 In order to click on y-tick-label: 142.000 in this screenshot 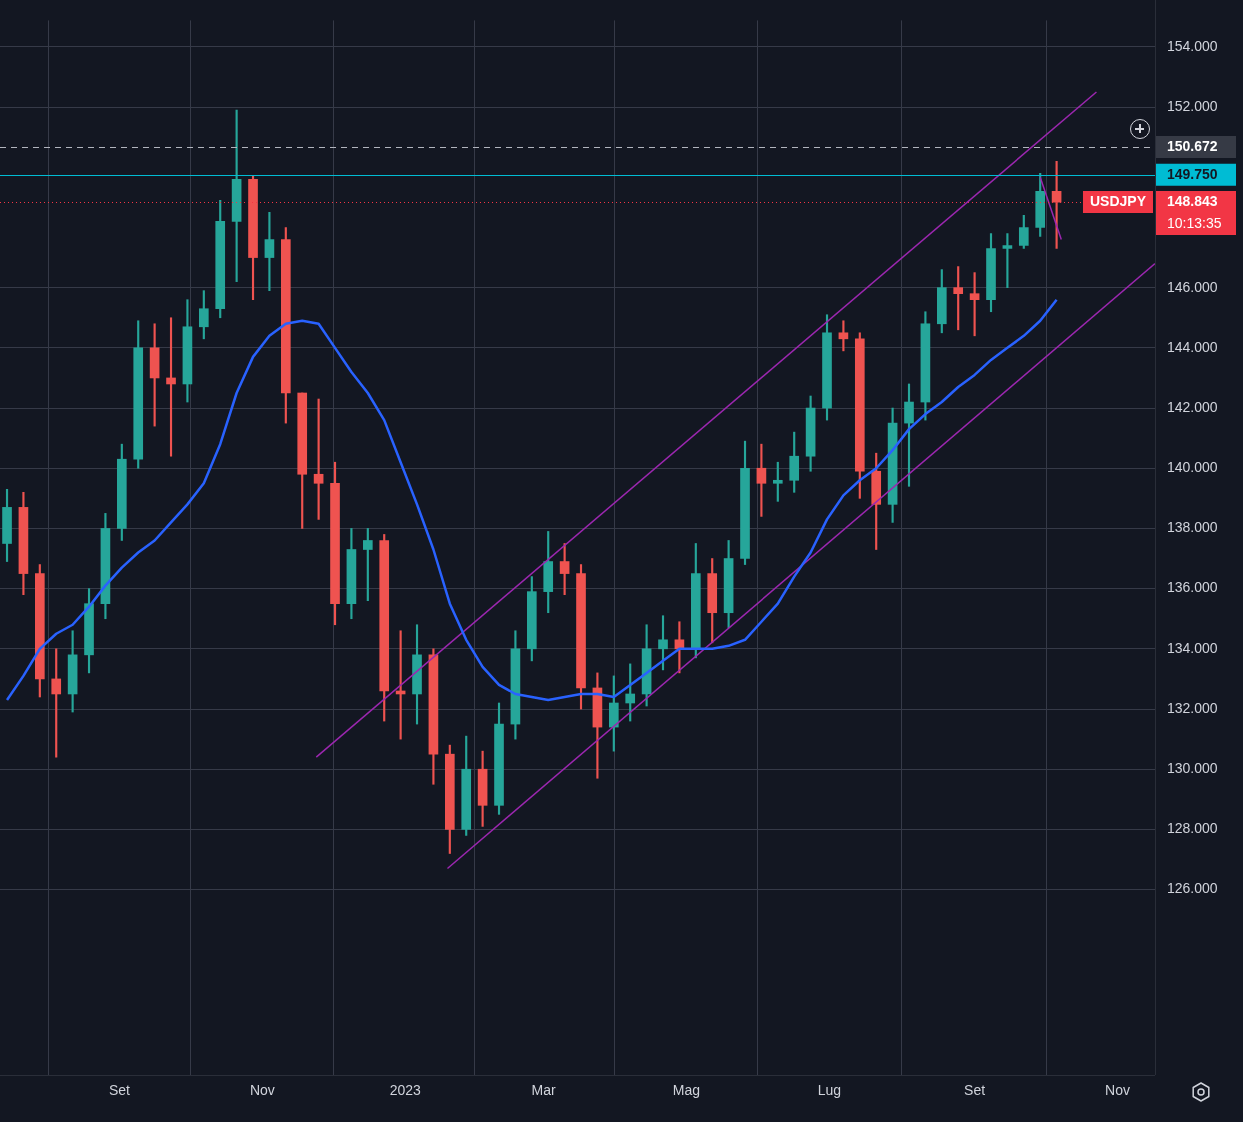, I will do `click(1192, 406)`.